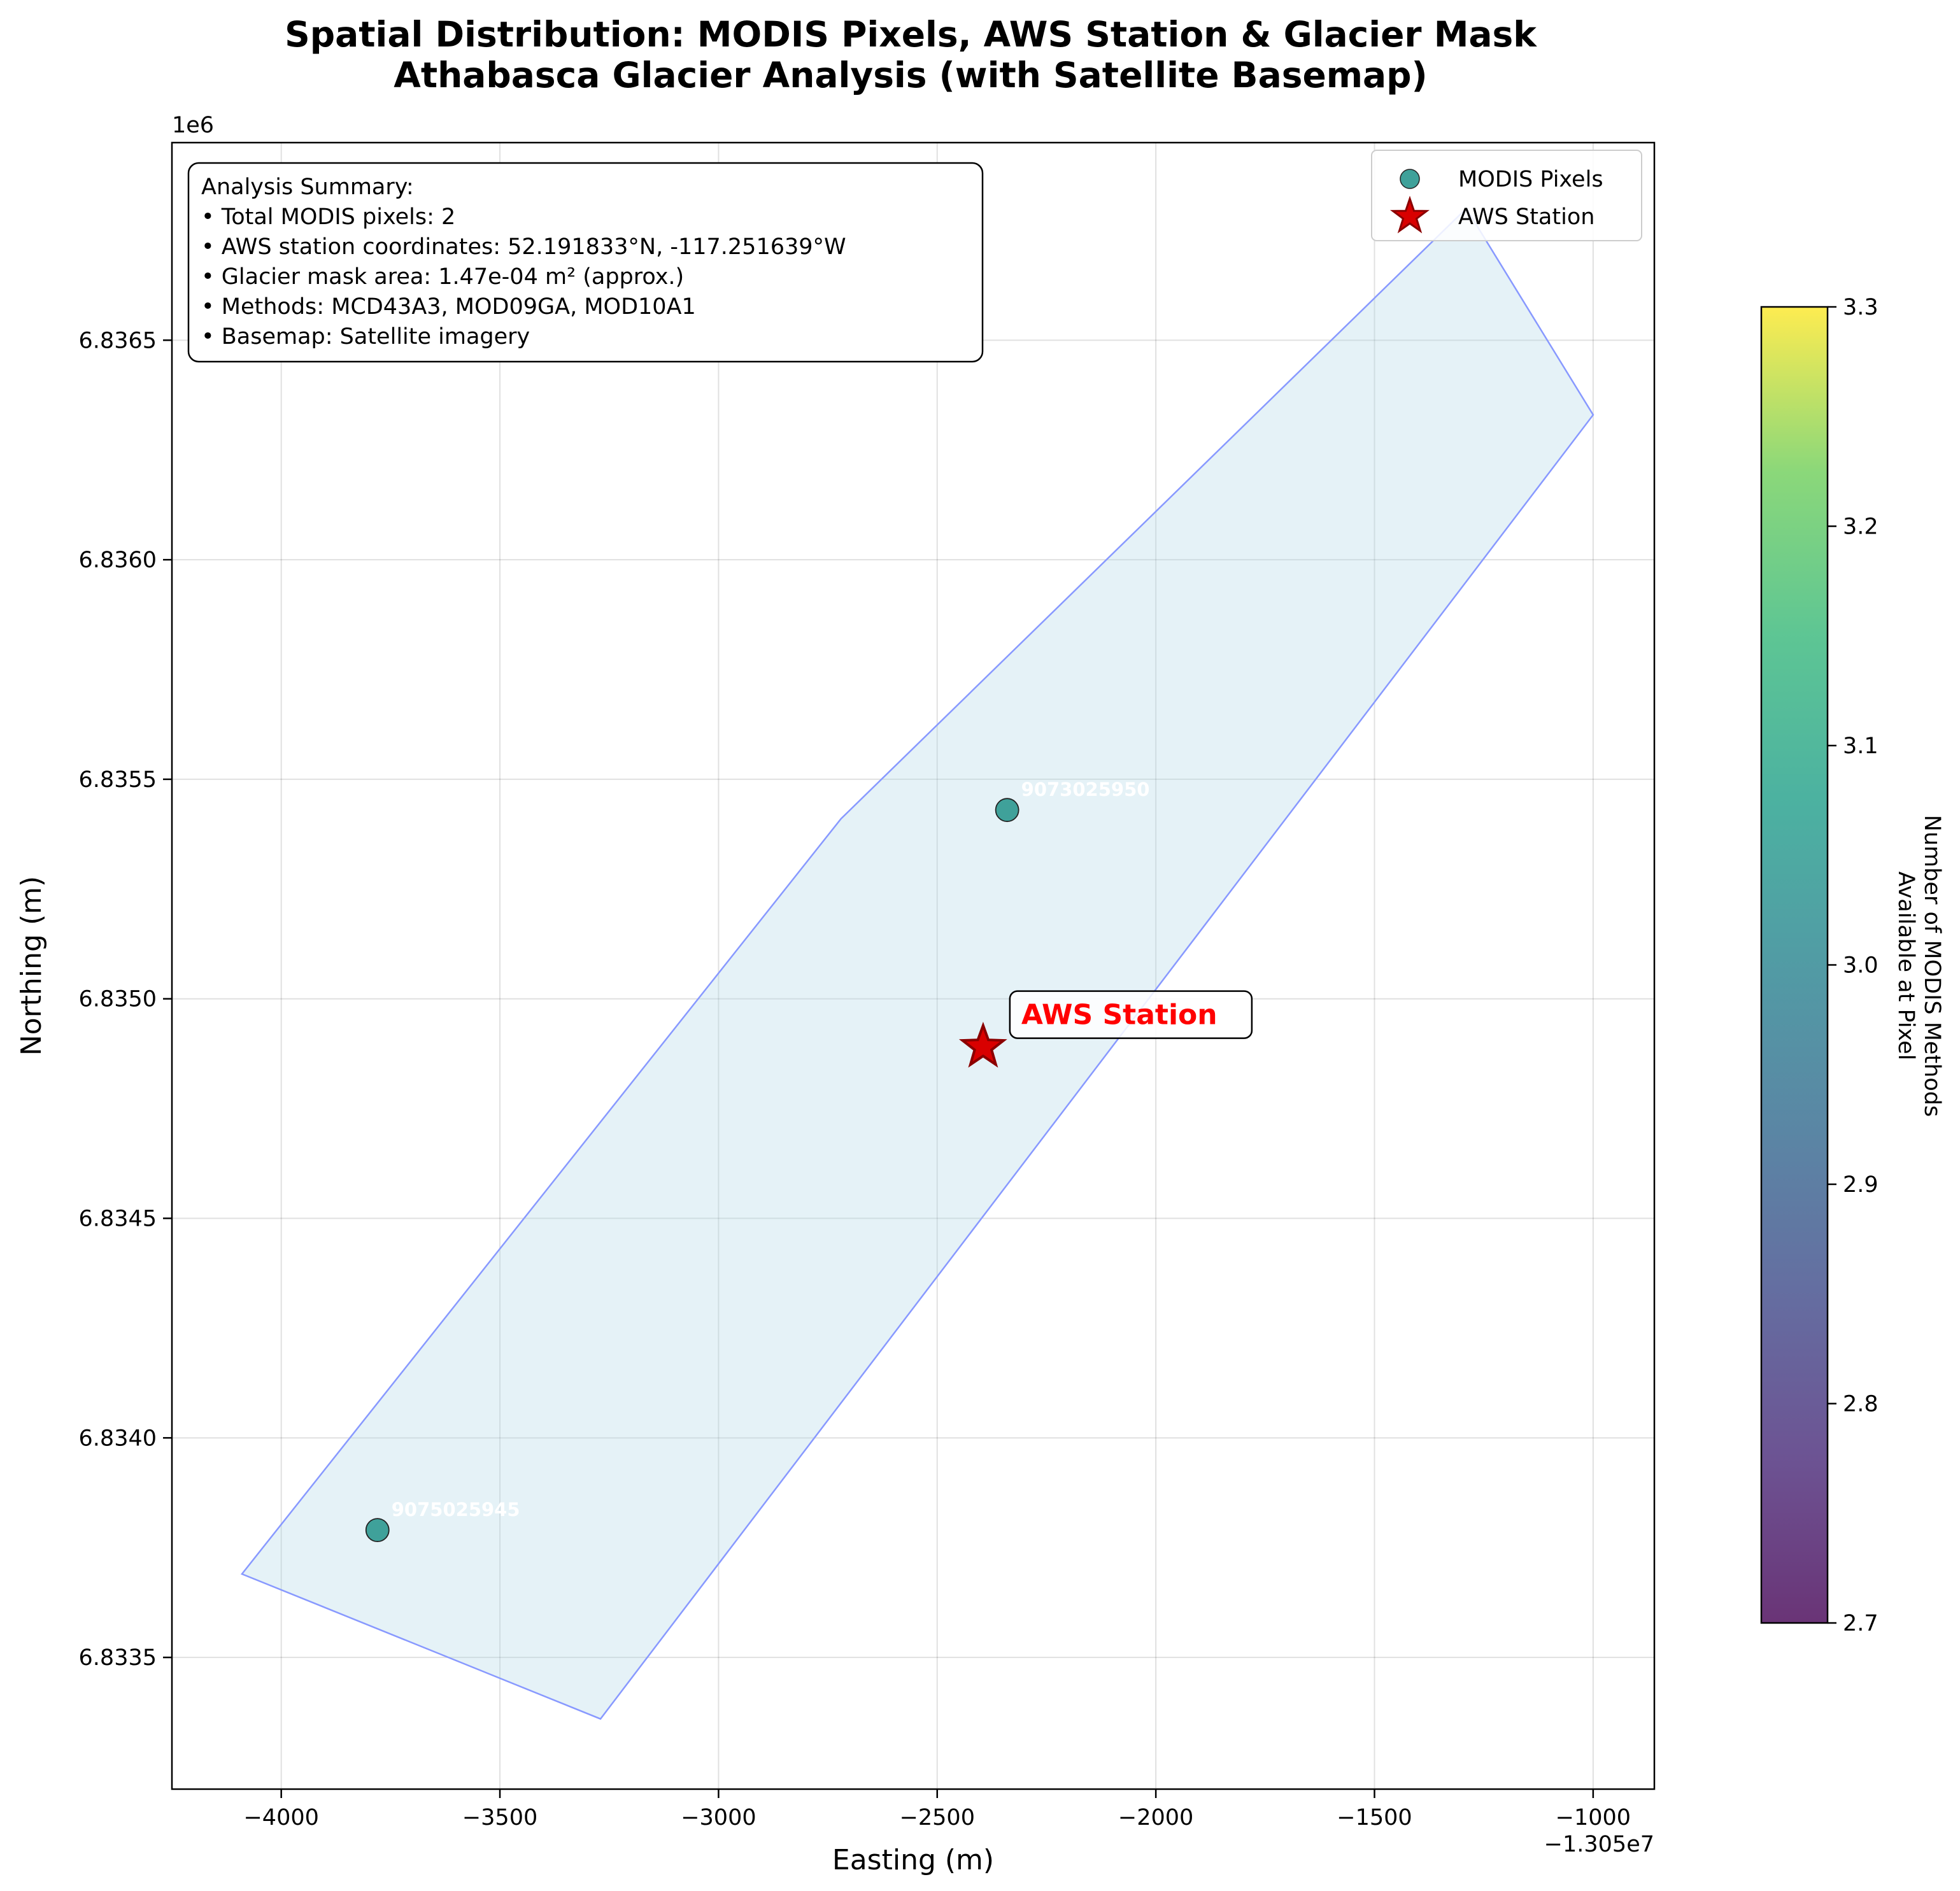 This screenshot has width=1960, height=1891. What do you see at coordinates (1155, 1818) in the screenshot?
I see `x-tick-label: −2000` at bounding box center [1155, 1818].